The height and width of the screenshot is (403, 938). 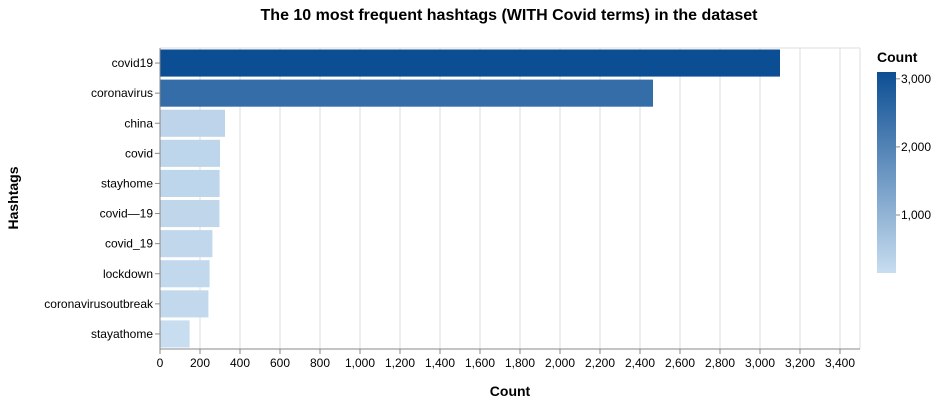 What do you see at coordinates (99, 304) in the screenshot?
I see `y-tick-label: coronavirusoutbreak` at bounding box center [99, 304].